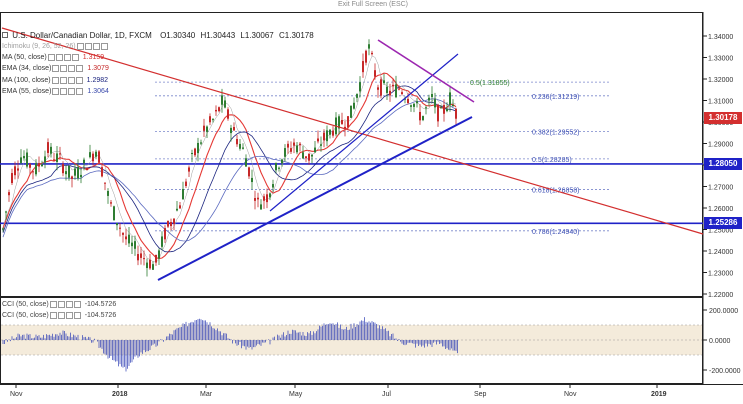 The width and height of the screenshot is (743, 404). What do you see at coordinates (720, 295) in the screenshot?
I see `price-tick-label: 1.22000` at bounding box center [720, 295].